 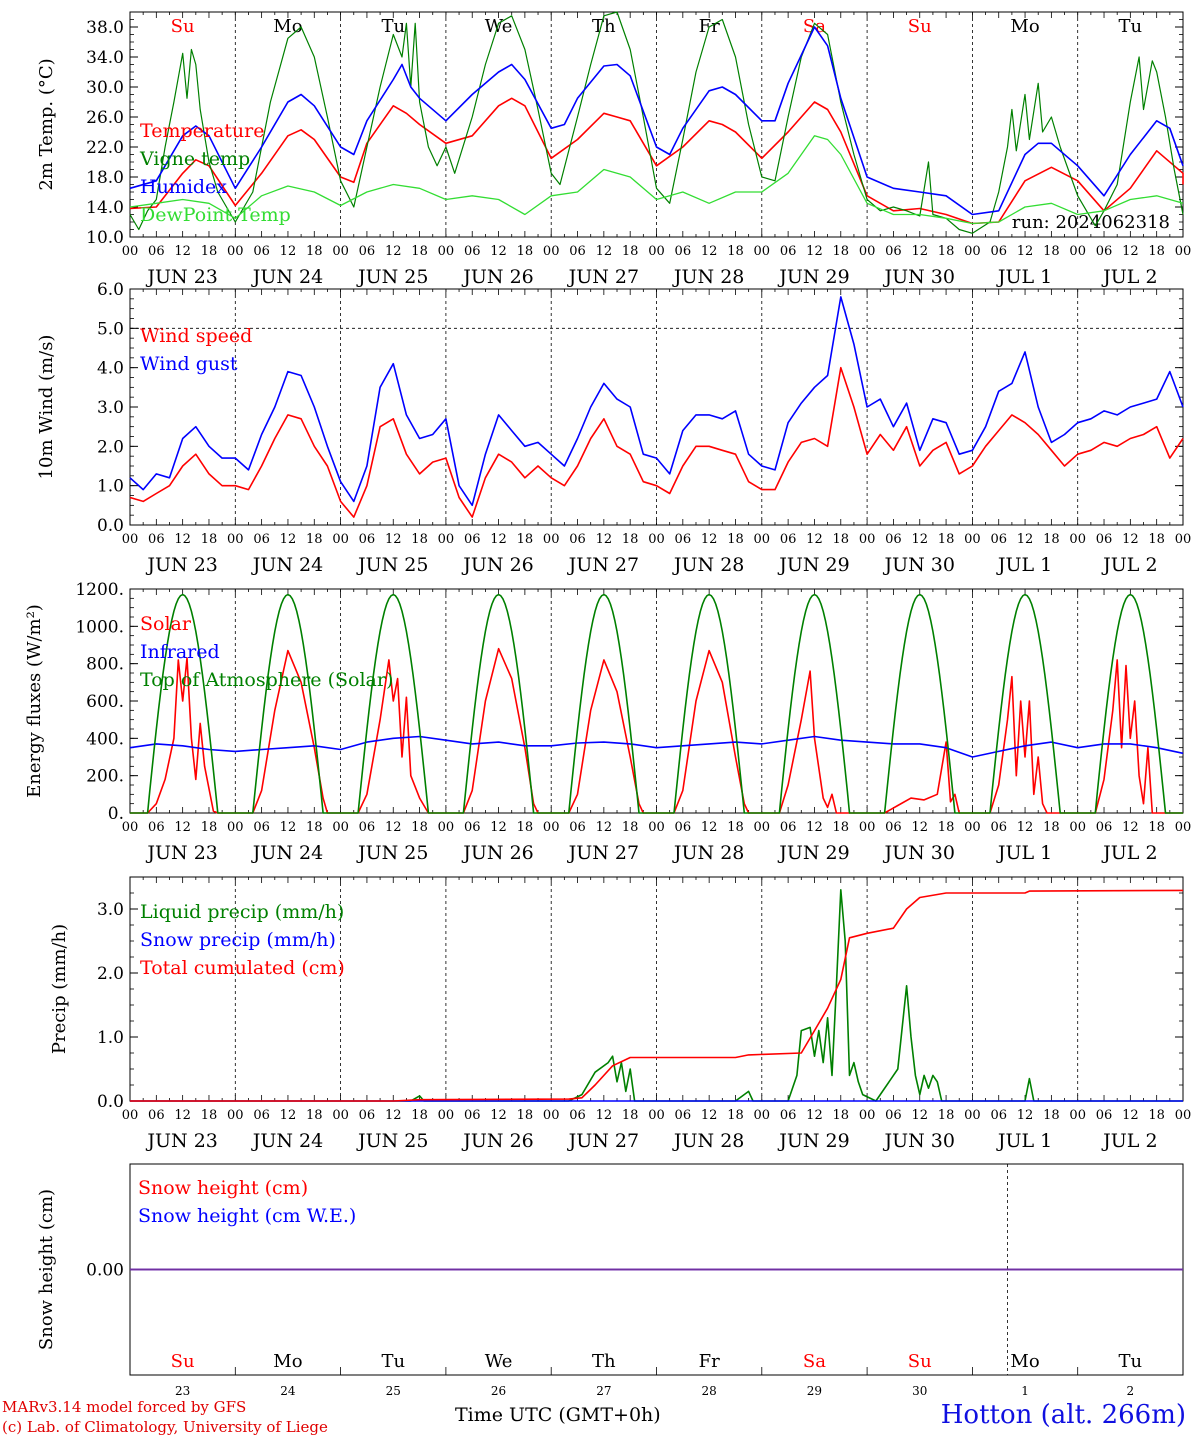 I want to click on date-label: JUN 25, so click(x=392, y=565).